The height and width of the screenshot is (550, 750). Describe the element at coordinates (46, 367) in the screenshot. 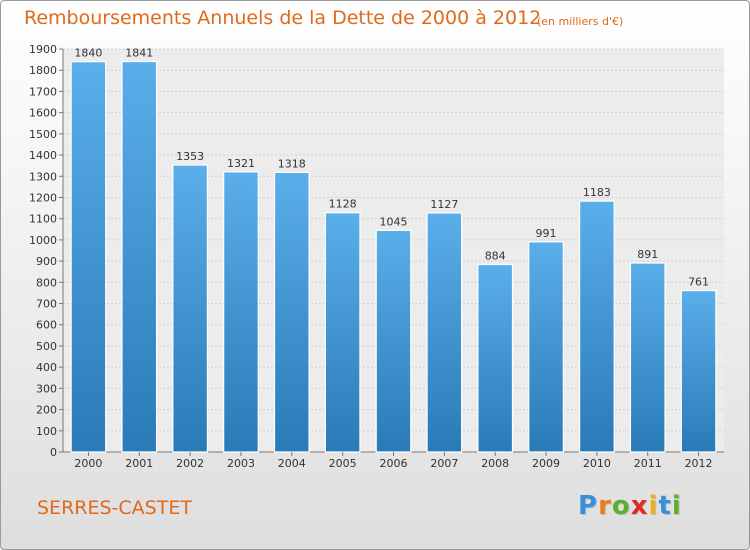

I see `y-tick-label: 400` at that location.